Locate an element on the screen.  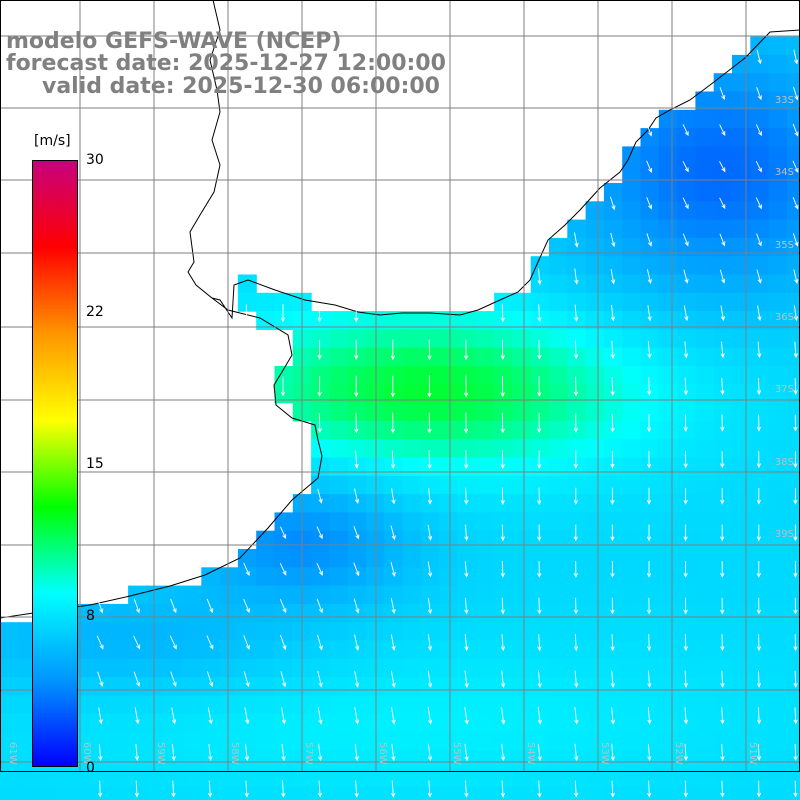
colorbar-tick-0: 0 is located at coordinates (90, 768).